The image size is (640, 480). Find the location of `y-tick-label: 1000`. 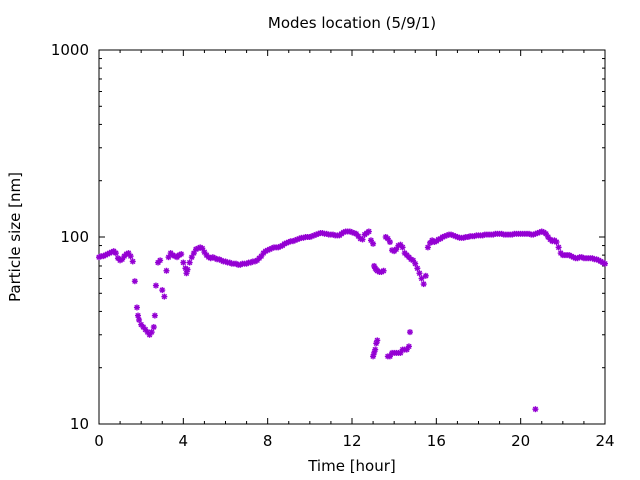

y-tick-label: 1000 is located at coordinates (70, 50).